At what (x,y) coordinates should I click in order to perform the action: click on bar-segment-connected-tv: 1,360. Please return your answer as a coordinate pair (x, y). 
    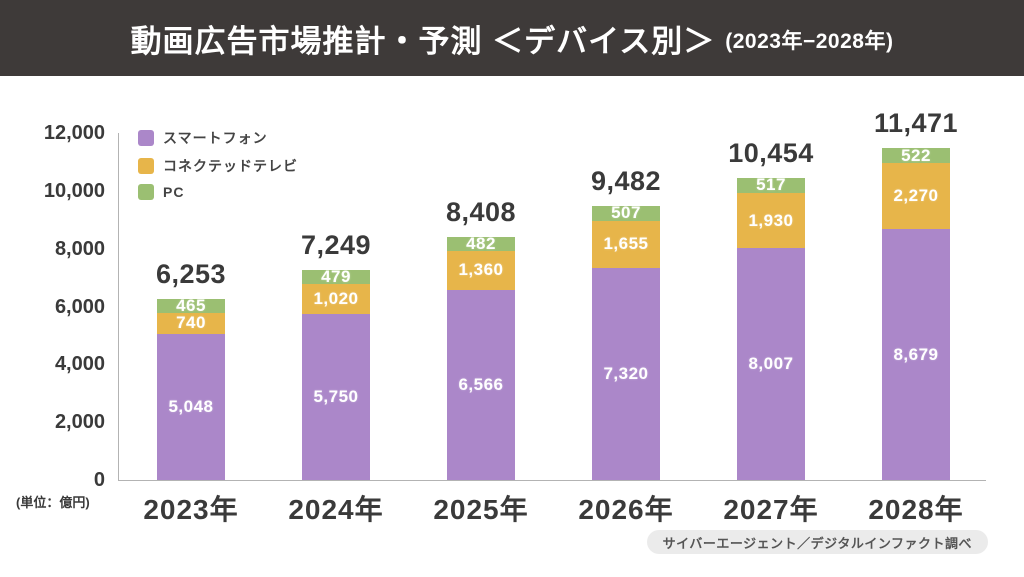
    Looking at the image, I should click on (481, 270).